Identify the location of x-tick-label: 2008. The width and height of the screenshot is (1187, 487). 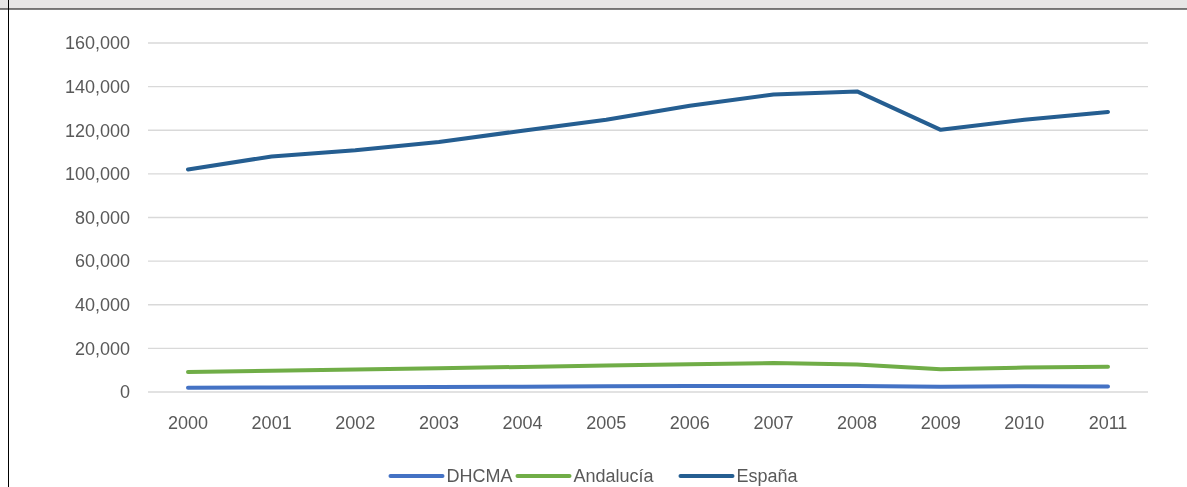
(857, 423).